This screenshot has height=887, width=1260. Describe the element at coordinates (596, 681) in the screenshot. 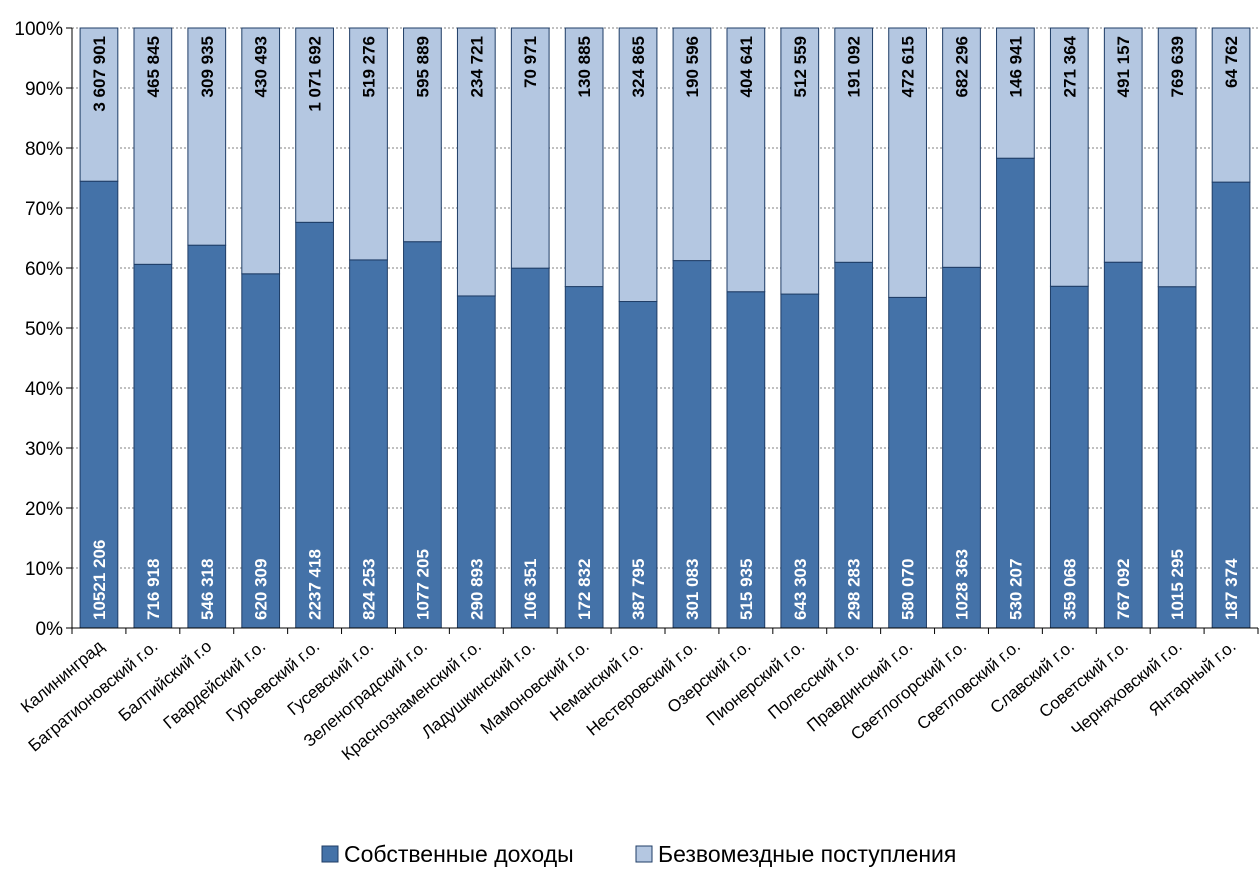

I see `category-label: Неманский г.о.` at that location.